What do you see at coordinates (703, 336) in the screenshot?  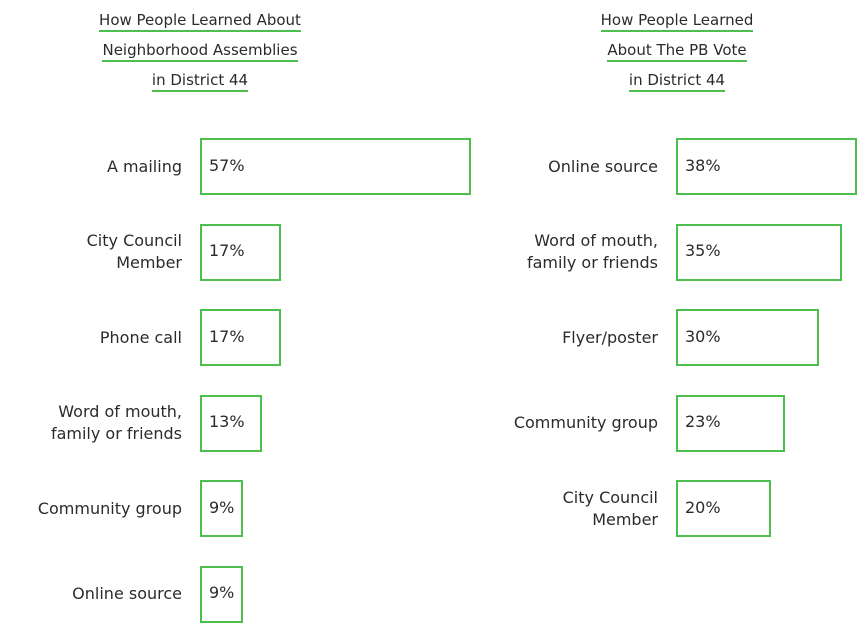 I see `value-label: 30%` at bounding box center [703, 336].